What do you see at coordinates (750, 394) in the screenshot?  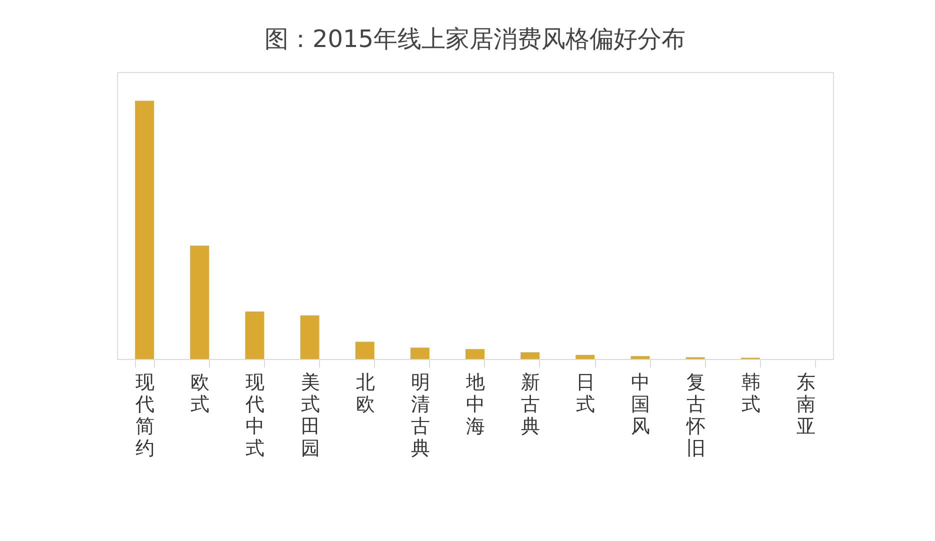 I see `x-tick-label: 韩式` at bounding box center [750, 394].